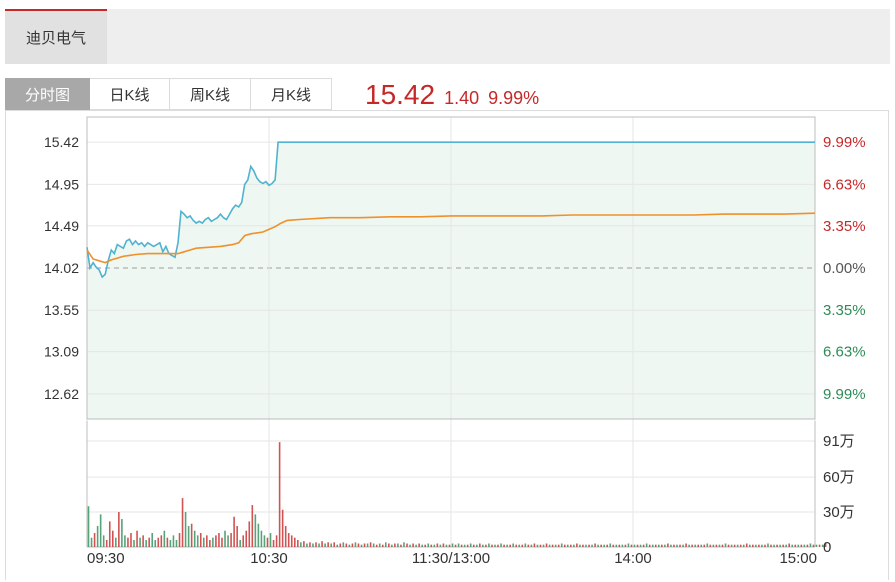 Image resolution: width=895 pixels, height=582 pixels. Describe the element at coordinates (798, 558) in the screenshot. I see `x-tick-label: 15:00` at that location.